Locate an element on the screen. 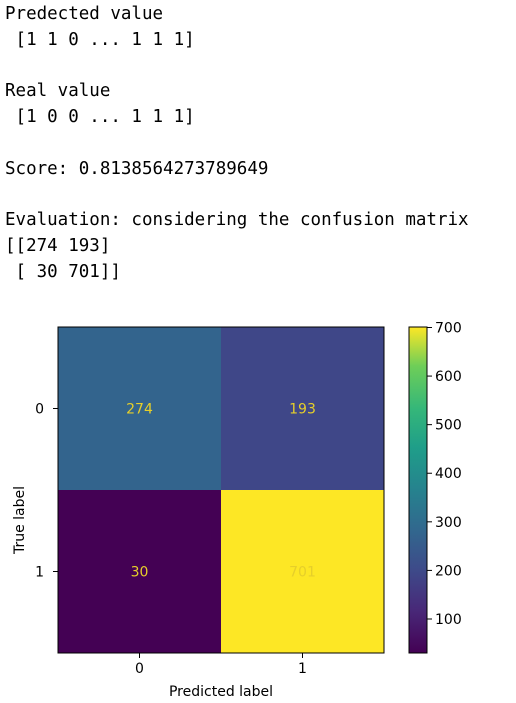 The width and height of the screenshot is (516, 703). x-tick-label: 0 is located at coordinates (139, 669).